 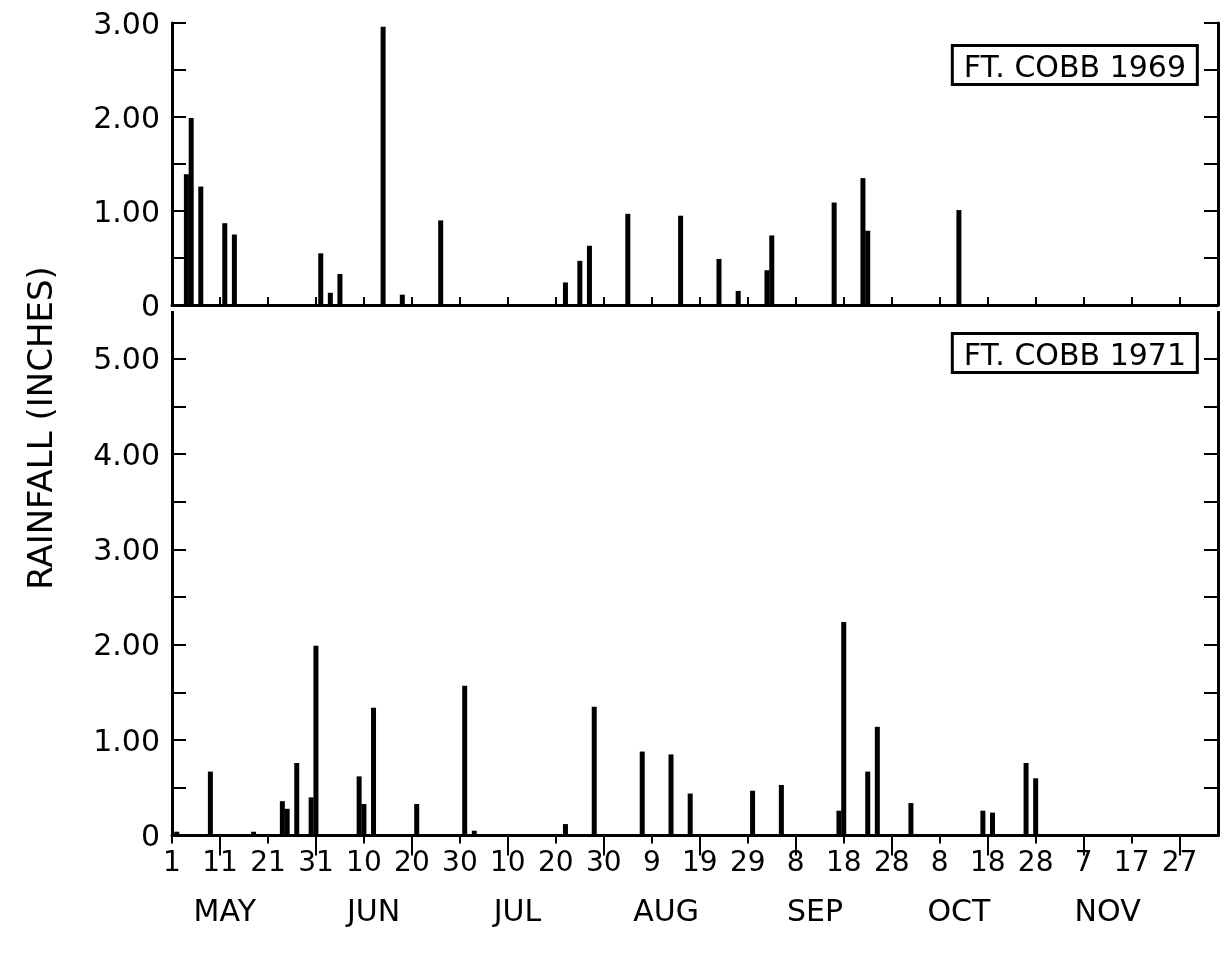 I want to click on x-tick-label: 31, so click(x=316, y=861).